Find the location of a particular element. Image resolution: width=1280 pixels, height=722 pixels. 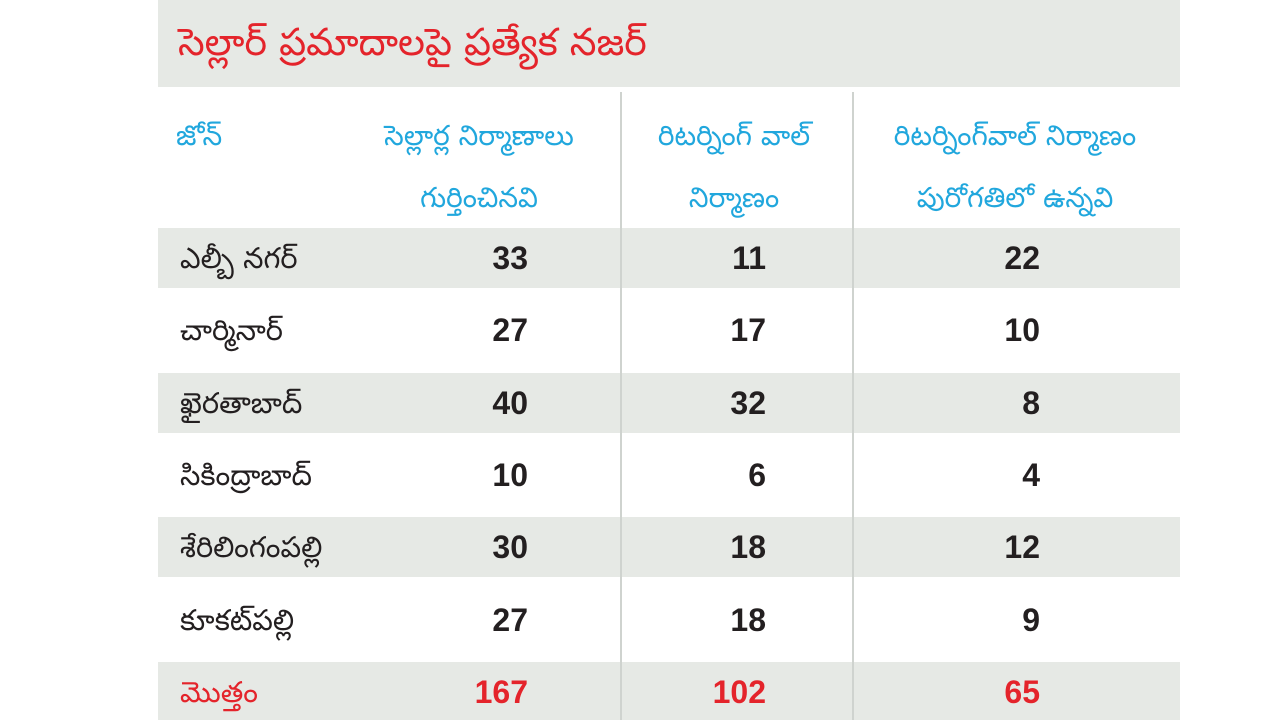

retaining-wall-built: 17 is located at coordinates (748, 330).